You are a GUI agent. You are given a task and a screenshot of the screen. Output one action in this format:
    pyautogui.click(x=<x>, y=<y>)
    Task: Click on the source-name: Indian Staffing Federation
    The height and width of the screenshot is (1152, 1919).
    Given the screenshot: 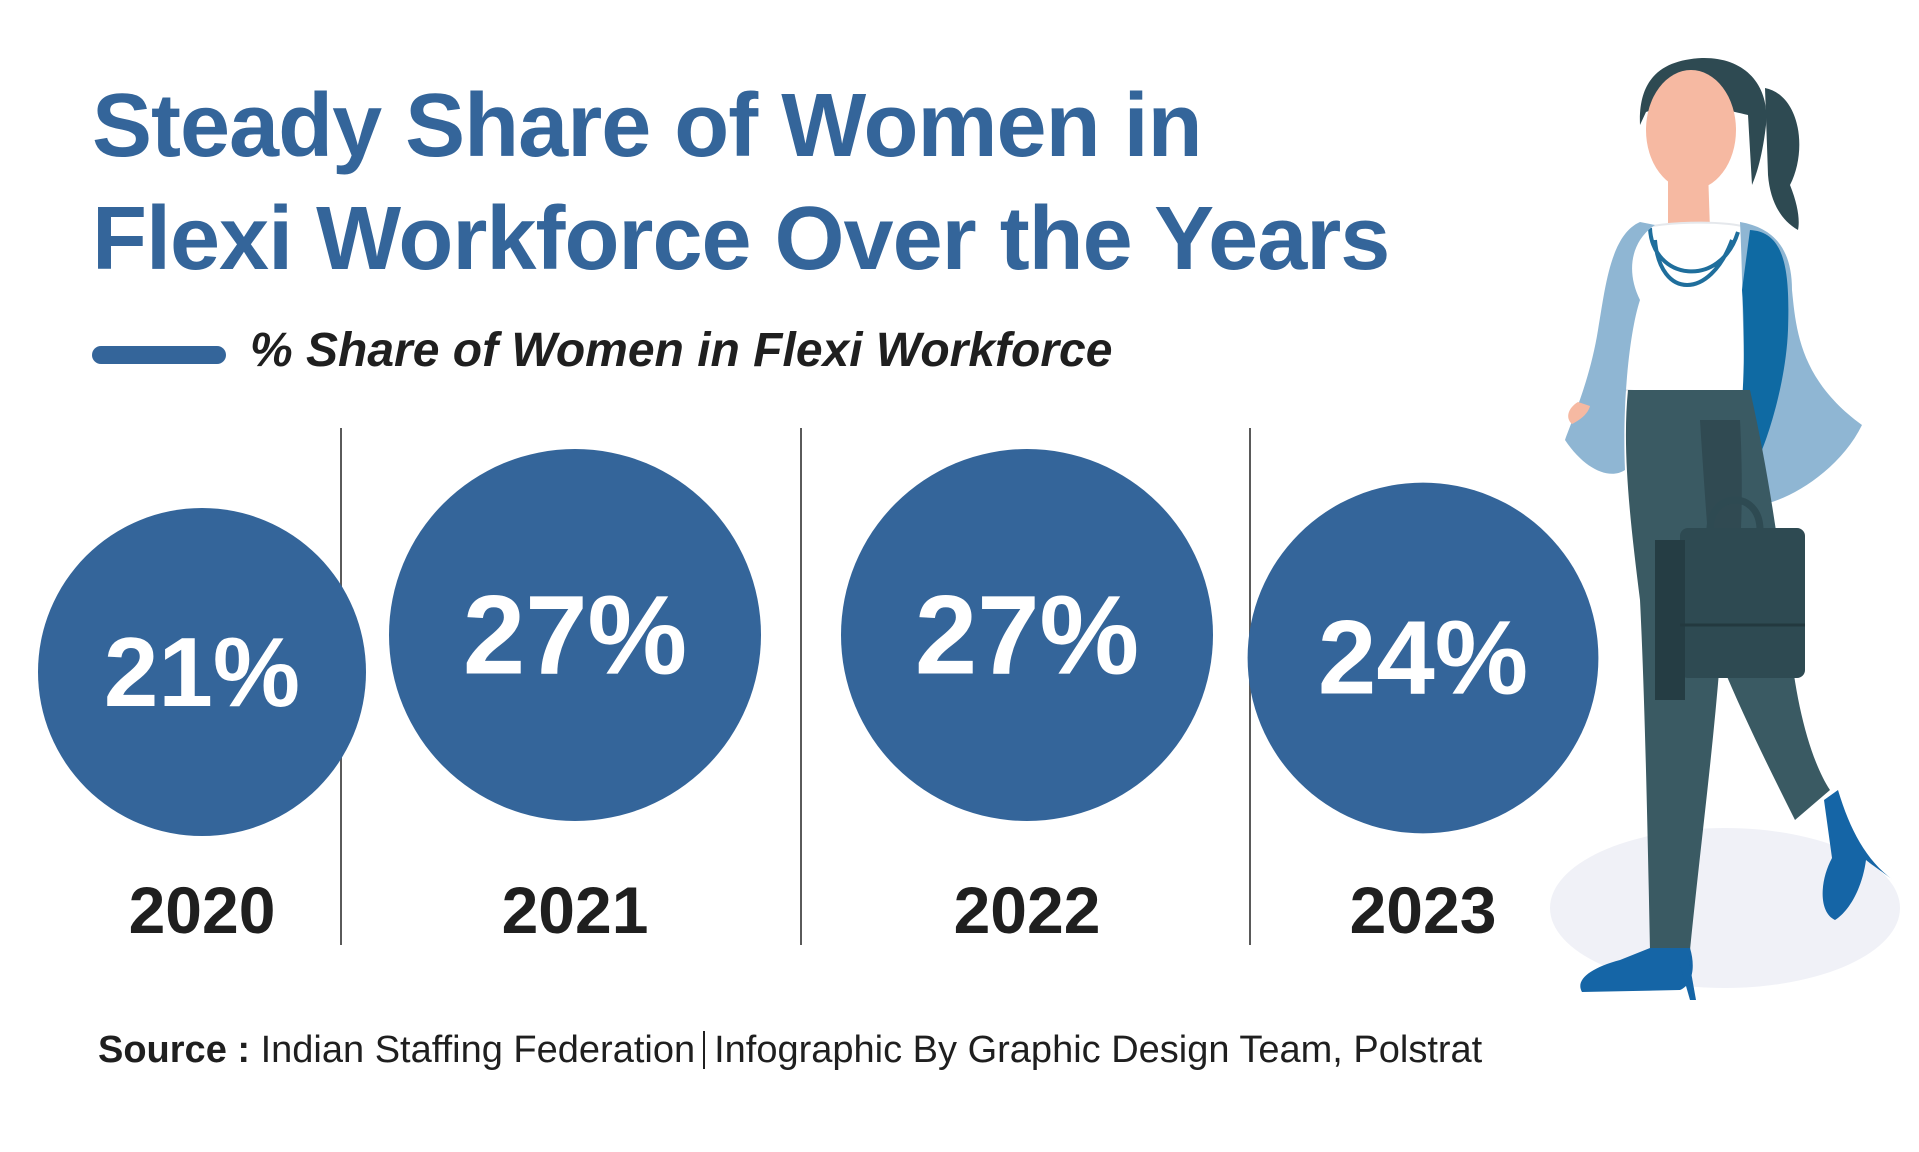 What is the action you would take?
    pyautogui.click(x=478, y=1050)
    